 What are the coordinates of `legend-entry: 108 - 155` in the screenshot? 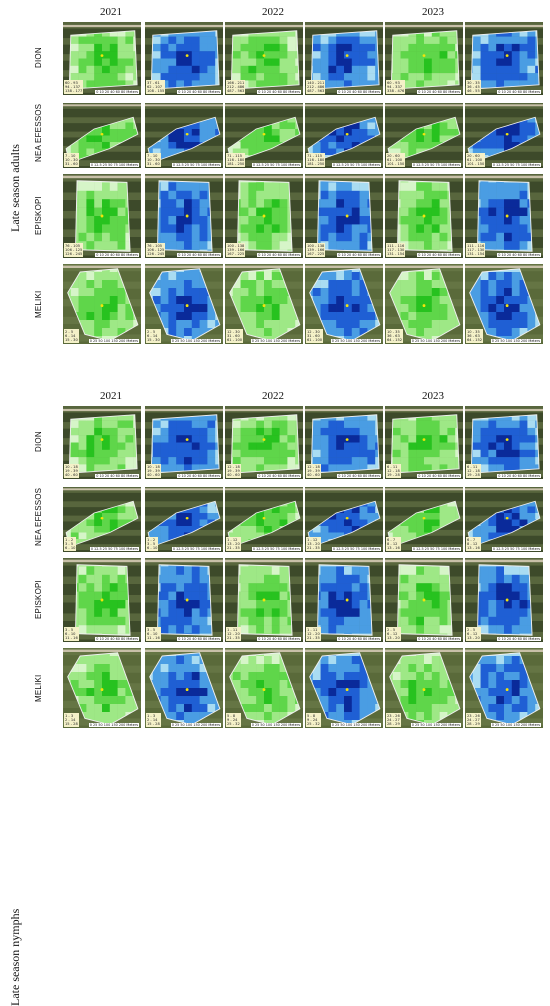 It's located at (155, 91).